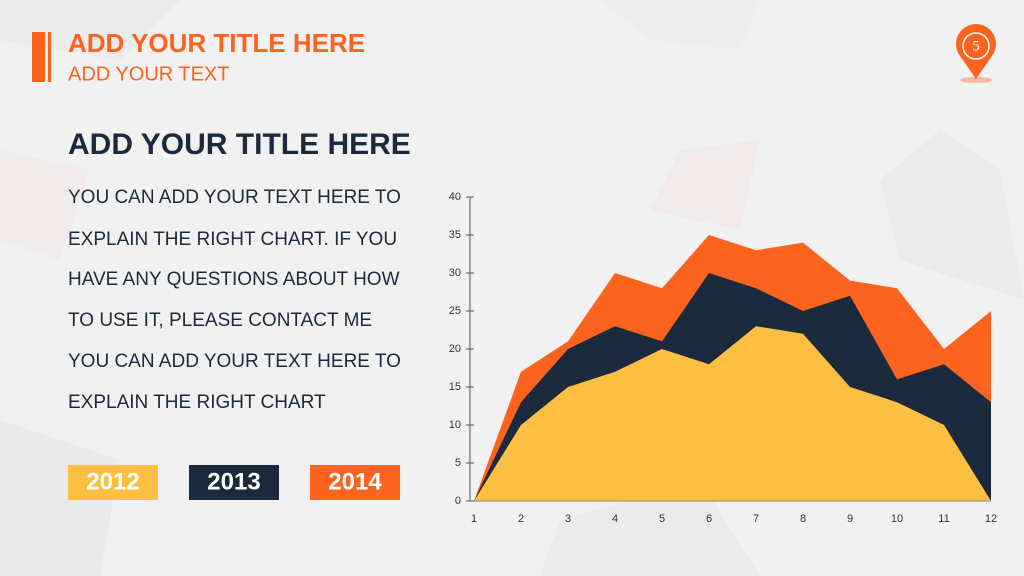 This screenshot has height=576, width=1024. I want to click on x-tick-label: 6, so click(709, 519).